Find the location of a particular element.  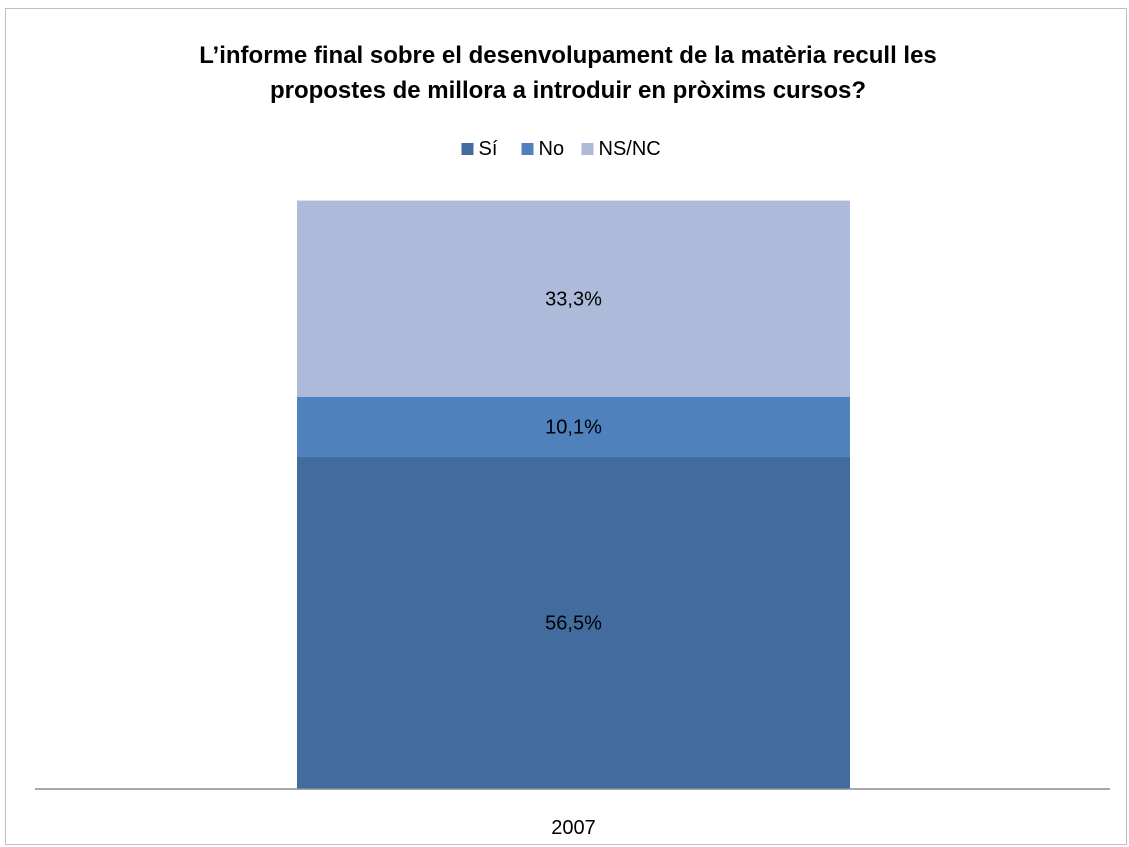

legend-item-2: NS/NC is located at coordinates (621, 149).